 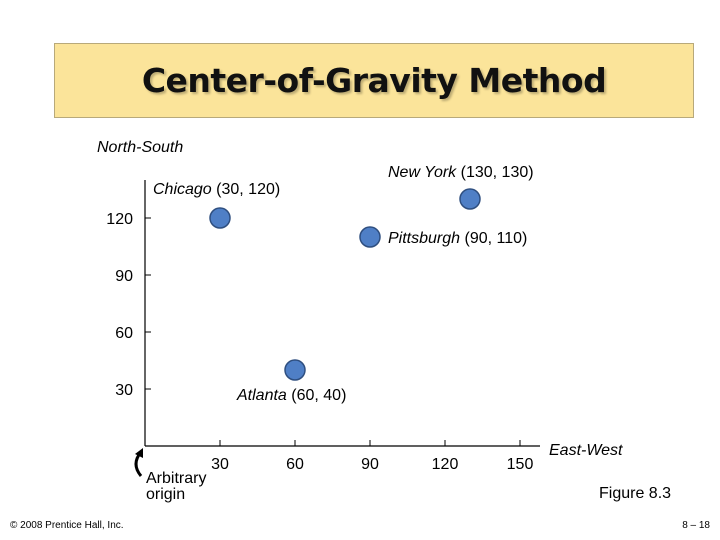 What do you see at coordinates (220, 464) in the screenshot?
I see `x-tick-label: 30` at bounding box center [220, 464].